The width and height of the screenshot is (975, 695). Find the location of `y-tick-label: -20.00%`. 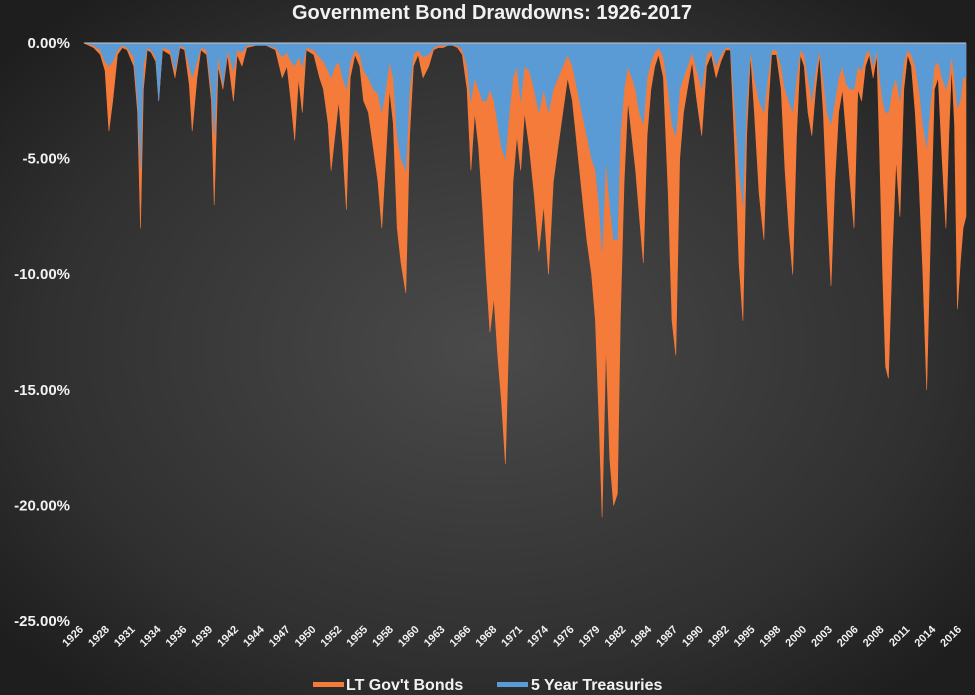

y-tick-label: -20.00% is located at coordinates (42, 505).